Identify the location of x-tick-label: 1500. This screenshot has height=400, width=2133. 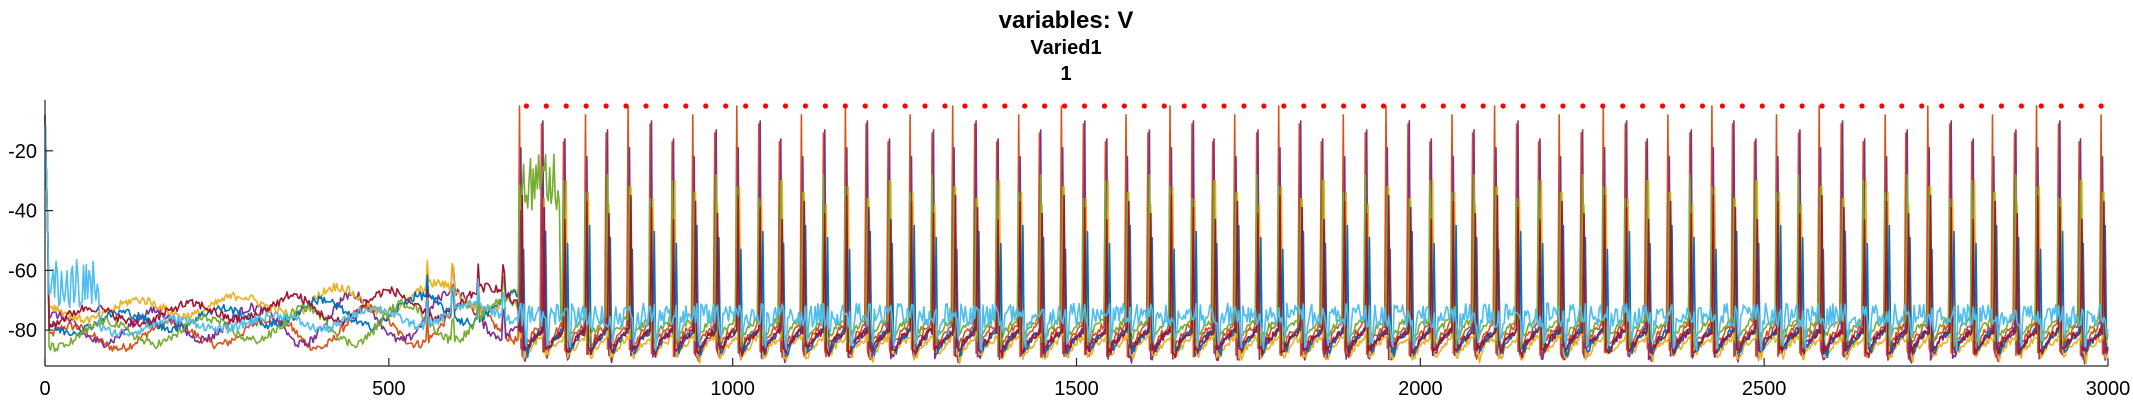
(1076, 389).